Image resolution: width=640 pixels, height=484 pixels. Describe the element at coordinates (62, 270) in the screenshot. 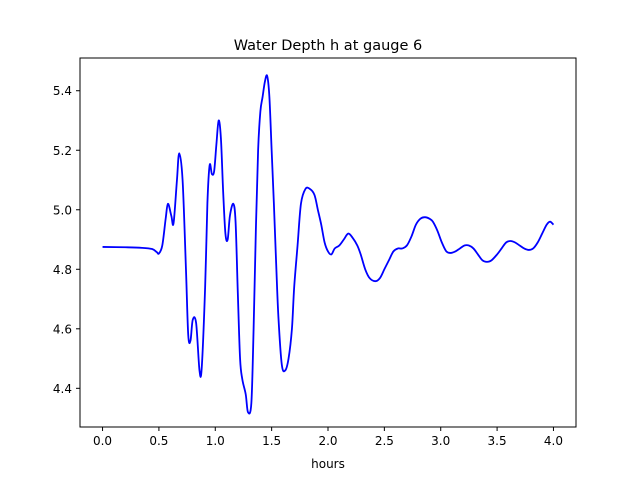

I see `y-tick-label: 4.8` at that location.